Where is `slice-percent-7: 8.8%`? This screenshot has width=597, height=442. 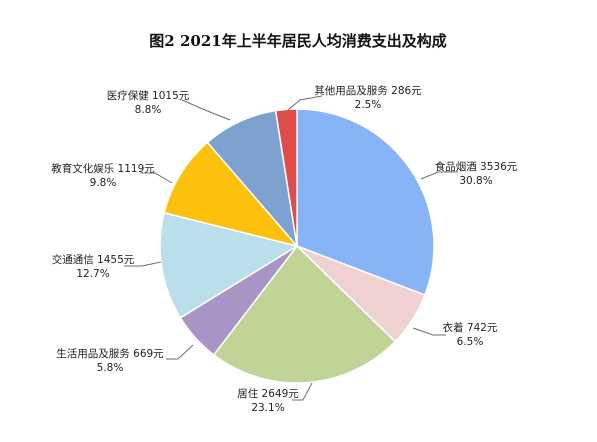
slice-percent-7: 8.8% is located at coordinates (148, 110).